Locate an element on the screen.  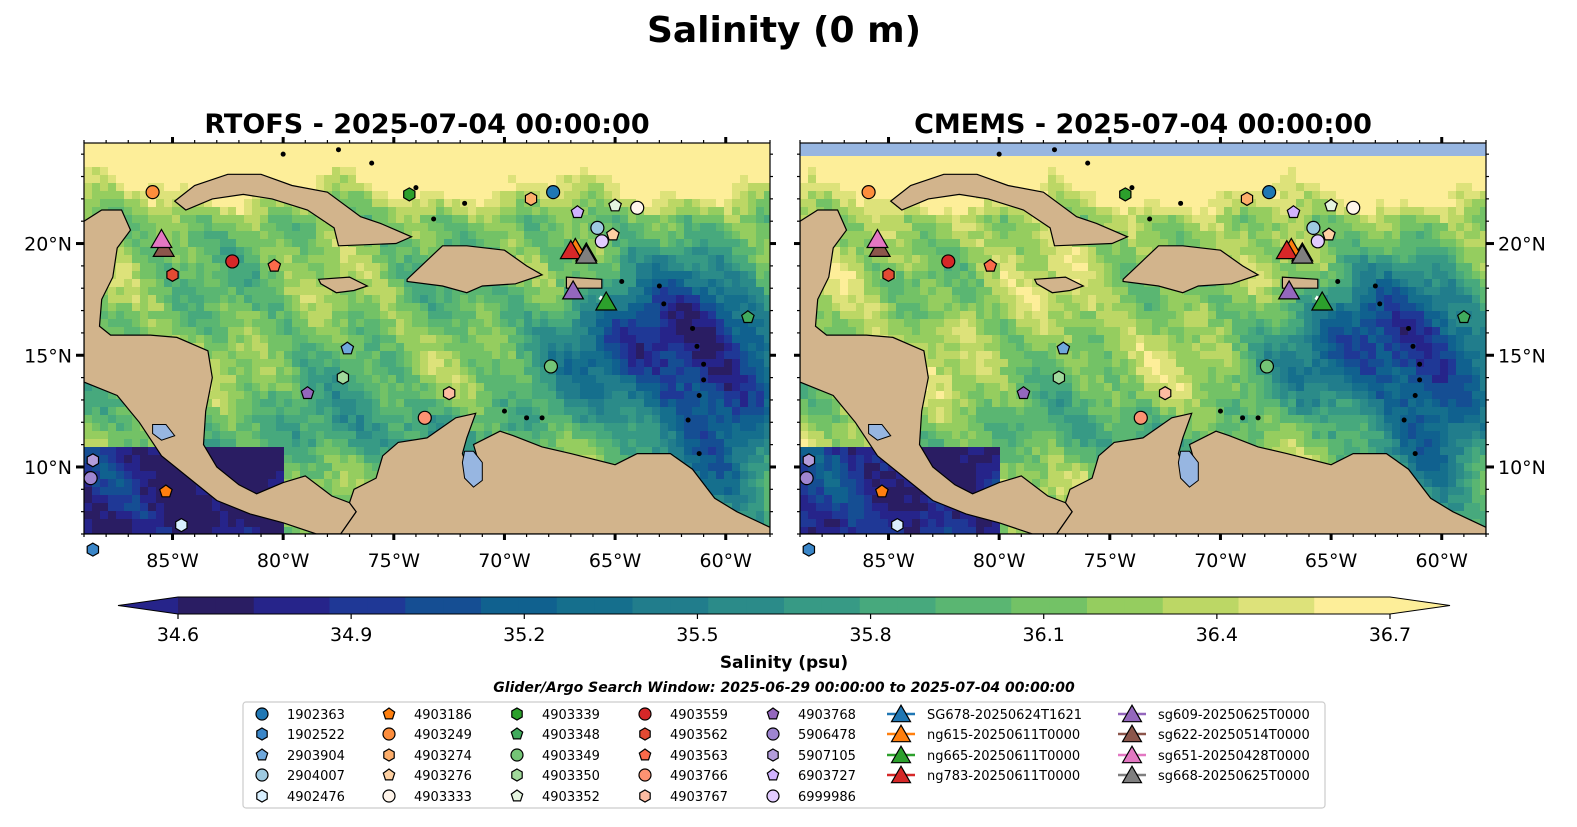
colorbar-tick-label: 36.7 is located at coordinates (1390, 635).